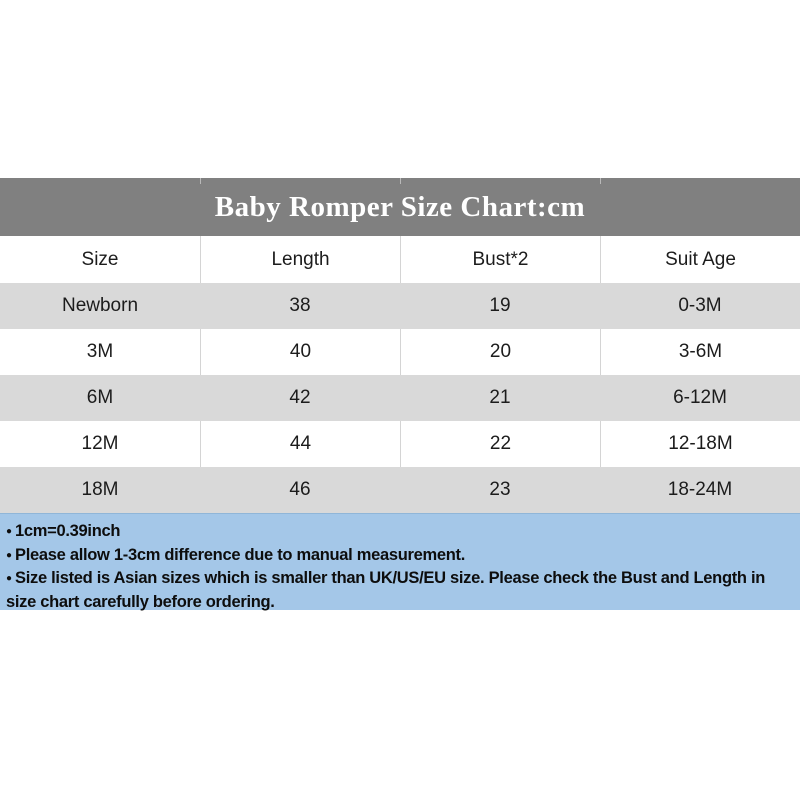  Describe the element at coordinates (700, 259) in the screenshot. I see `header-cell-suit-age: Suit Age` at that location.